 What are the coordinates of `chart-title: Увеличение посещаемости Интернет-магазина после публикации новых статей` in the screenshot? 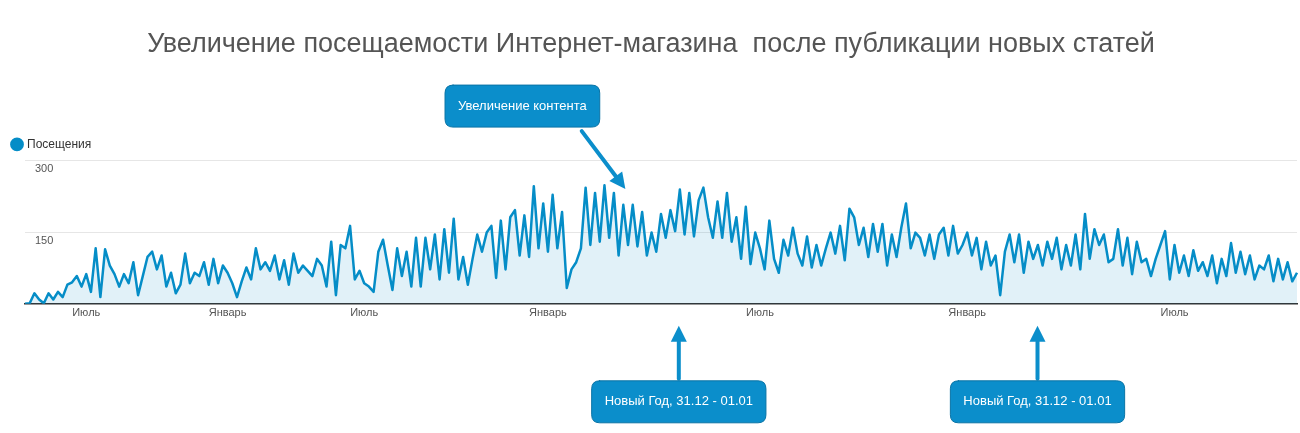 It's located at (651, 42).